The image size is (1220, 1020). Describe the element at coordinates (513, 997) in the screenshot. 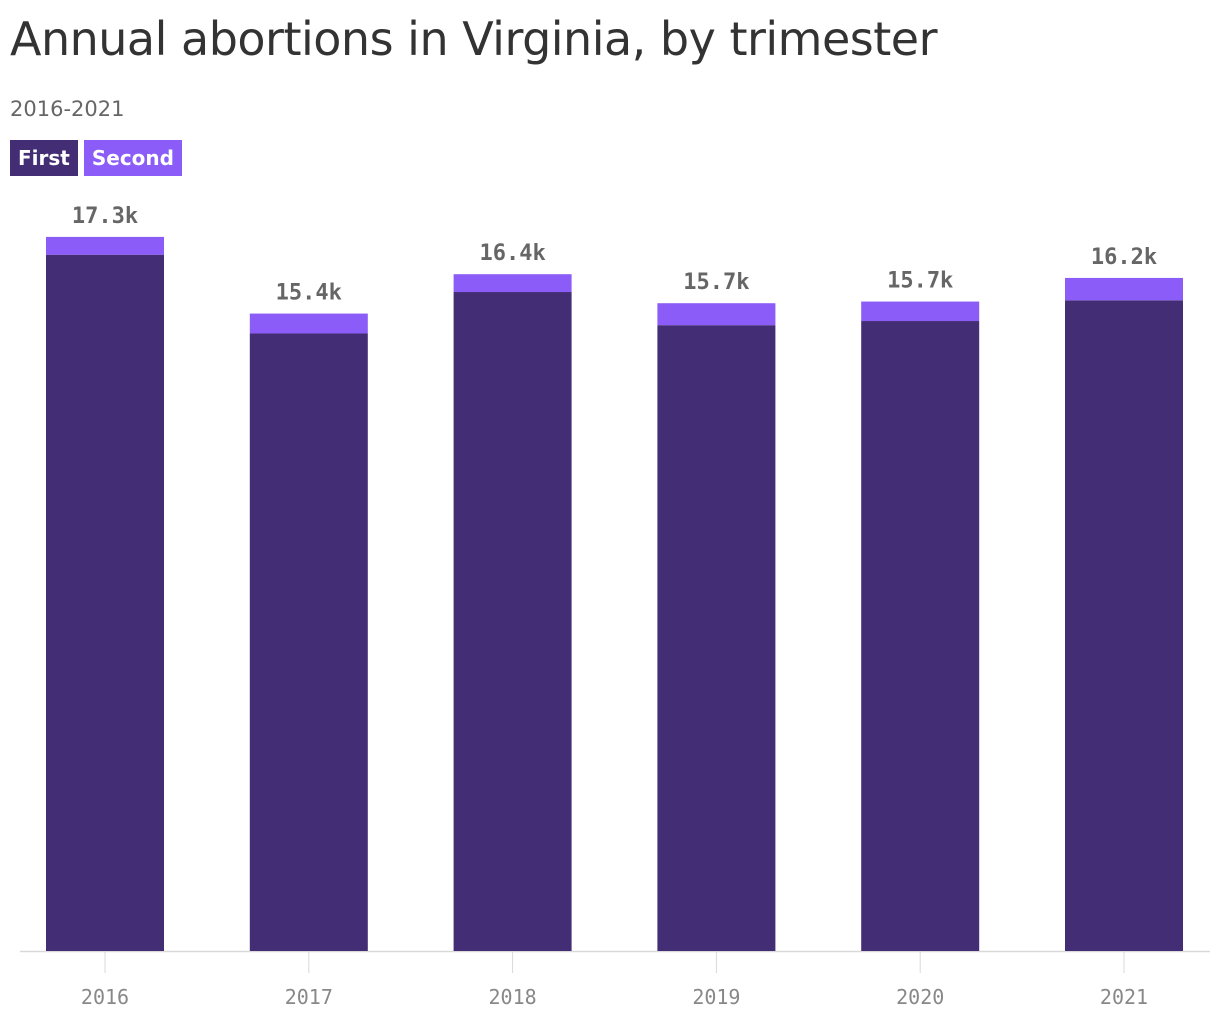

I see `x-tick-label-2018: 2018` at that location.